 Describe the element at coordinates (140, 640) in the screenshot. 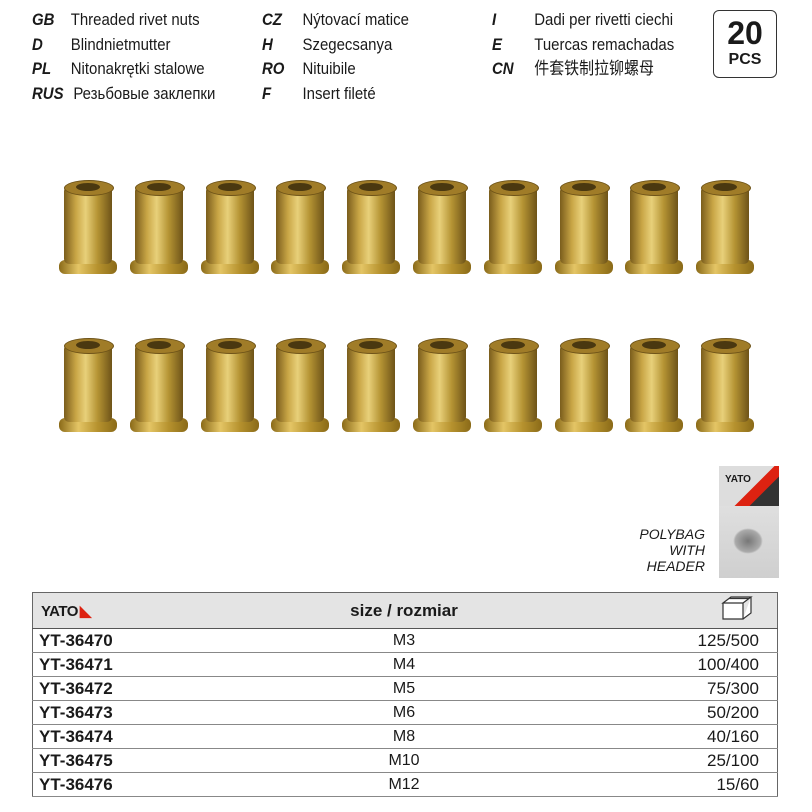

I see `product-code: YT-36470` at that location.